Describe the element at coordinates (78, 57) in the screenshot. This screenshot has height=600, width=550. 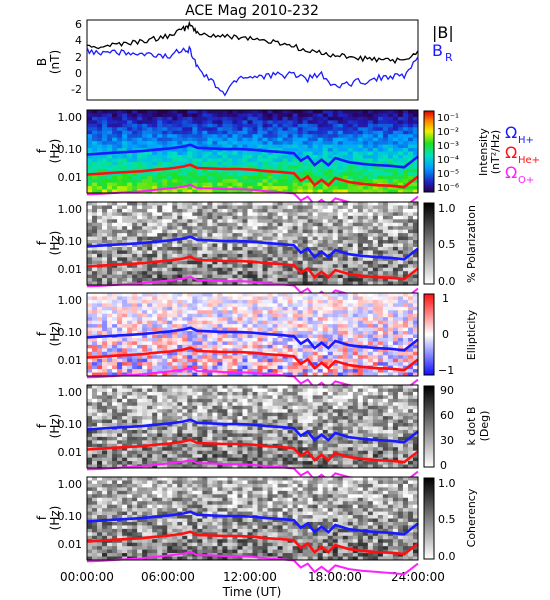
I see `field-ytick-label-2: 2` at that location.